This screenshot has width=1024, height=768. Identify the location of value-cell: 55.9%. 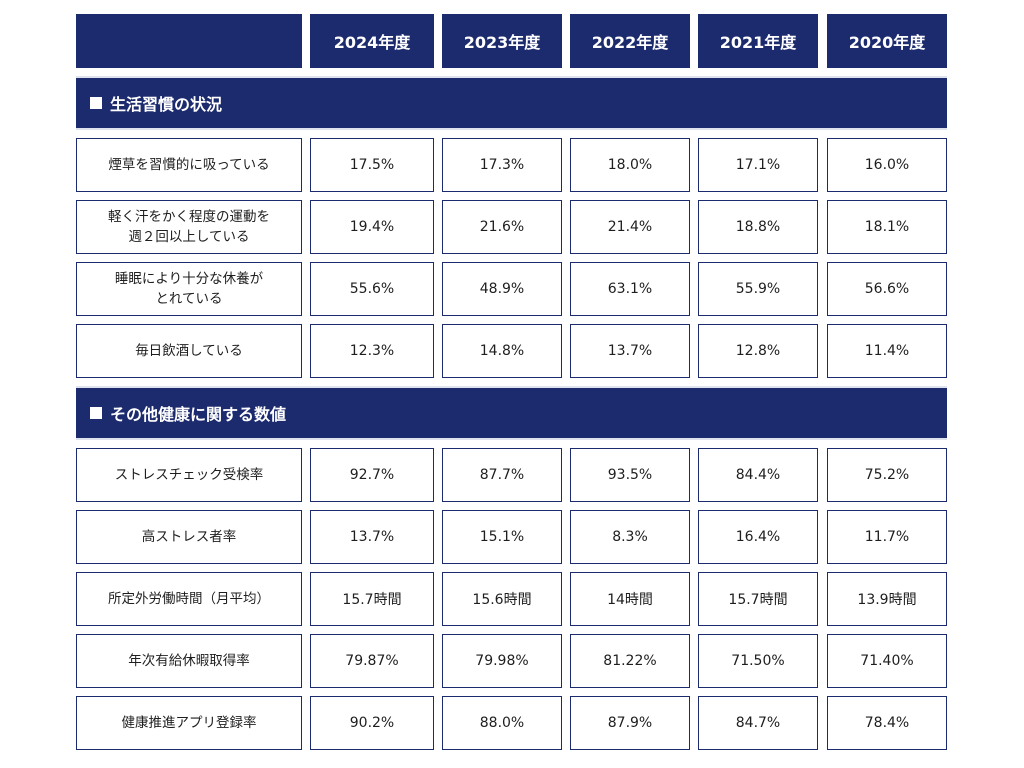
(758, 289).